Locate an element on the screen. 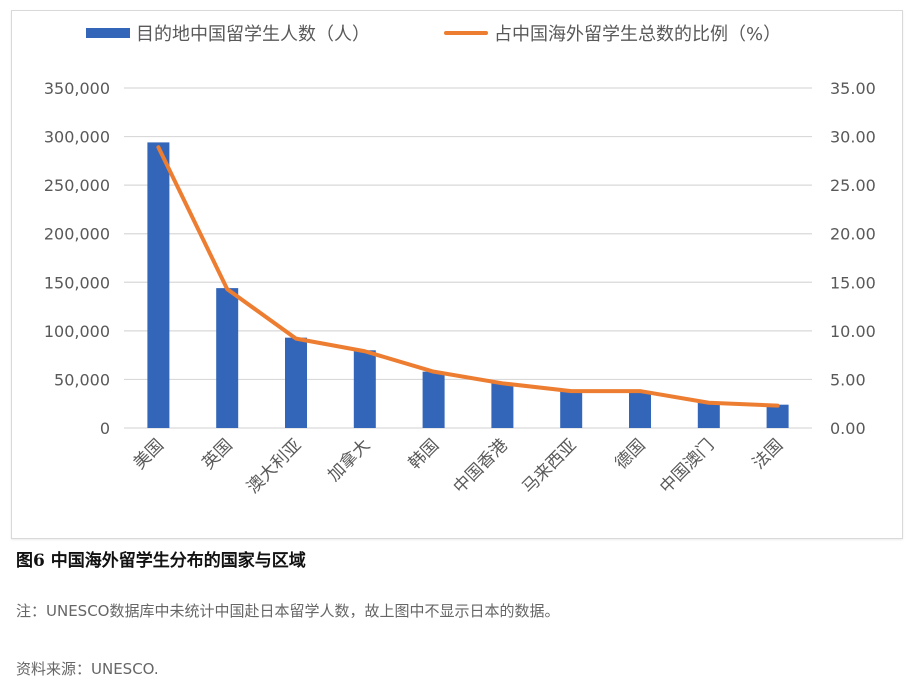 The width and height of the screenshot is (916, 691). x-tick-label: 美国 is located at coordinates (149, 454).